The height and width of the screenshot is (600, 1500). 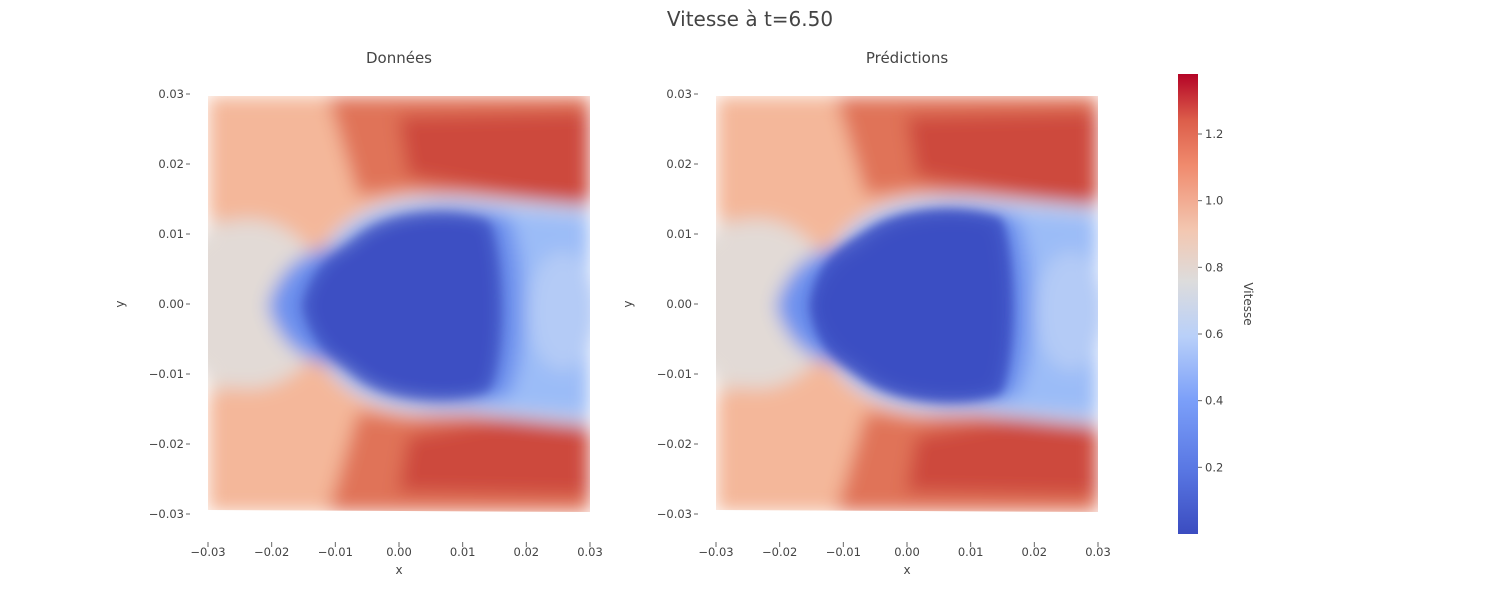 I want to click on ytick-label-predictions-3: 0.00, so click(x=679, y=304).